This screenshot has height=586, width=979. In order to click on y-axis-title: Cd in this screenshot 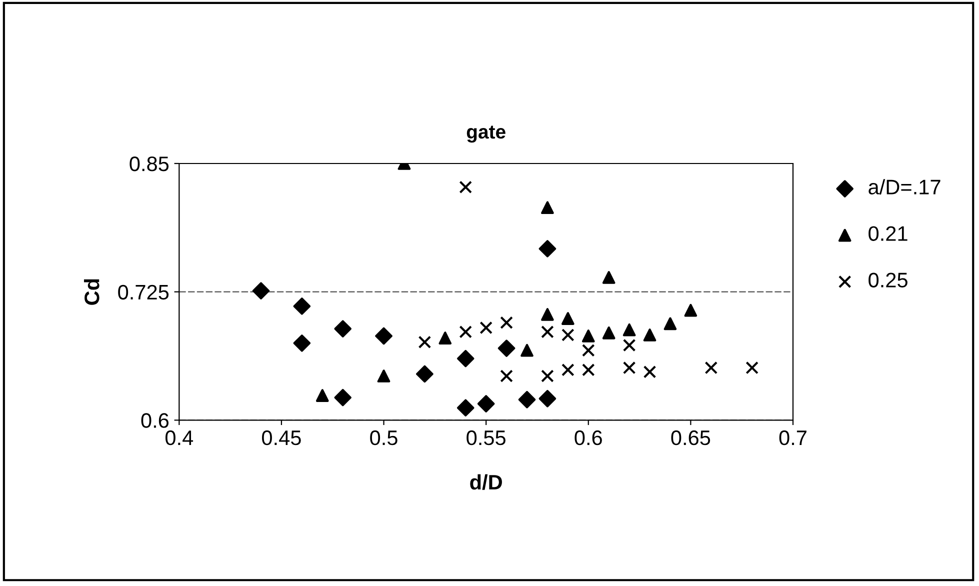, I will do `click(92, 292)`.